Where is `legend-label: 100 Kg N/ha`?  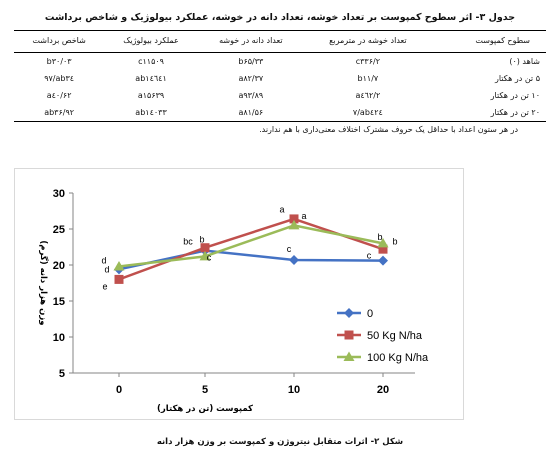
legend-label: 100 Kg N/ha is located at coordinates (398, 358).